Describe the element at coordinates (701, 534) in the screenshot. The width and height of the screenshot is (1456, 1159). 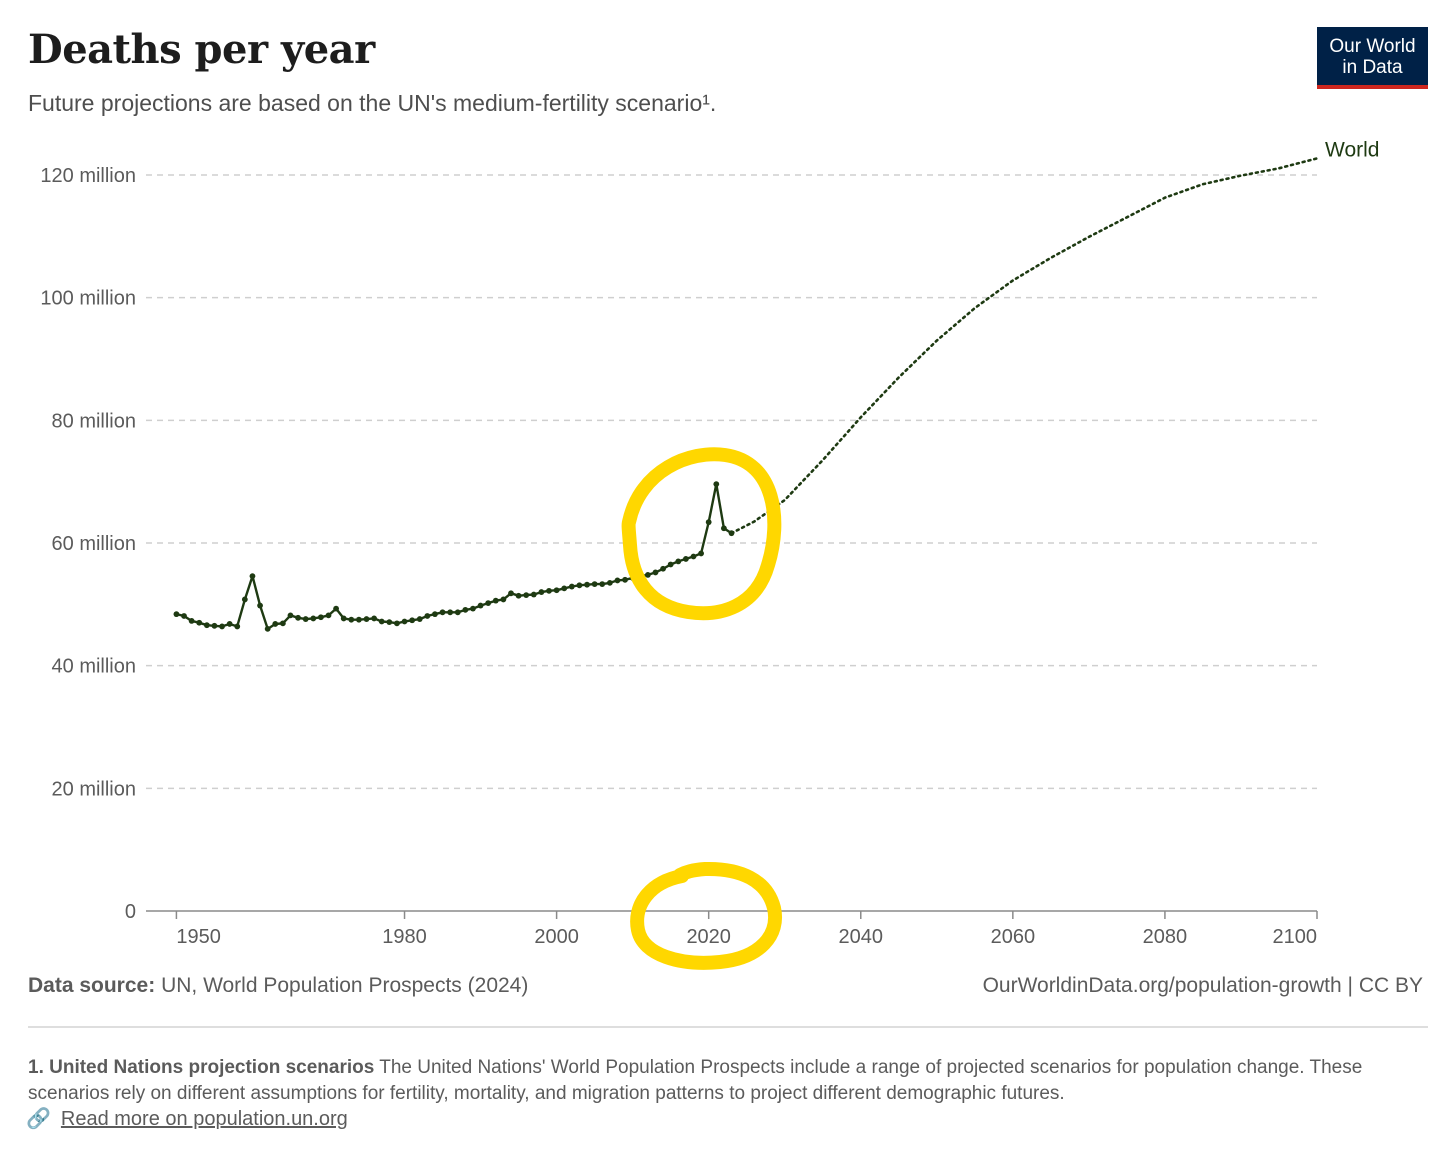
I see `highlight-circle-peak` at that location.